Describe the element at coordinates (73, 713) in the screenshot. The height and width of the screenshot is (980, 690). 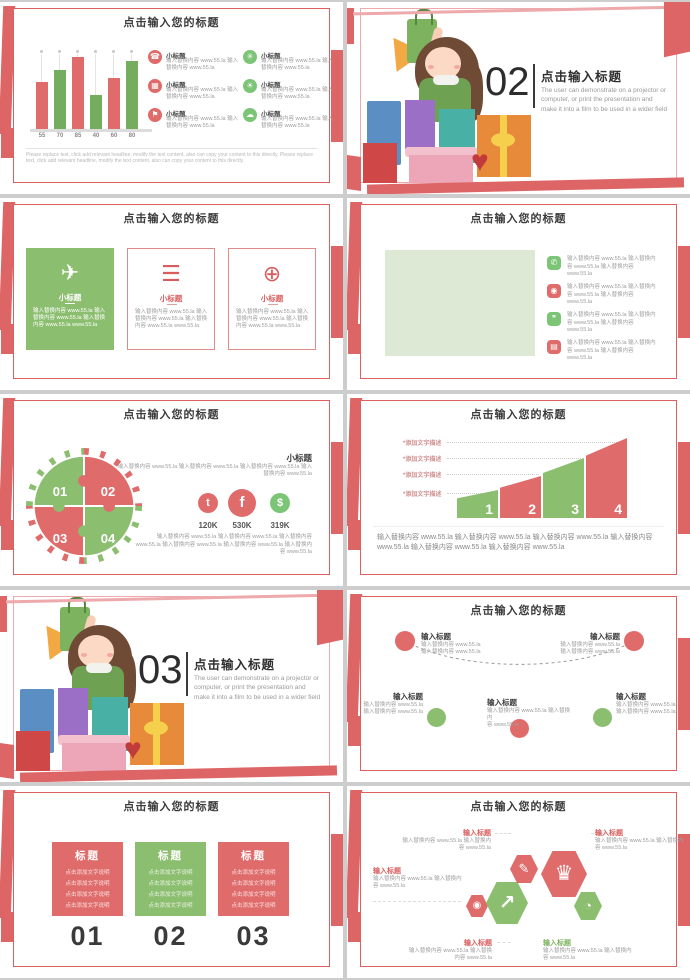
I see `gift-bag` at that location.